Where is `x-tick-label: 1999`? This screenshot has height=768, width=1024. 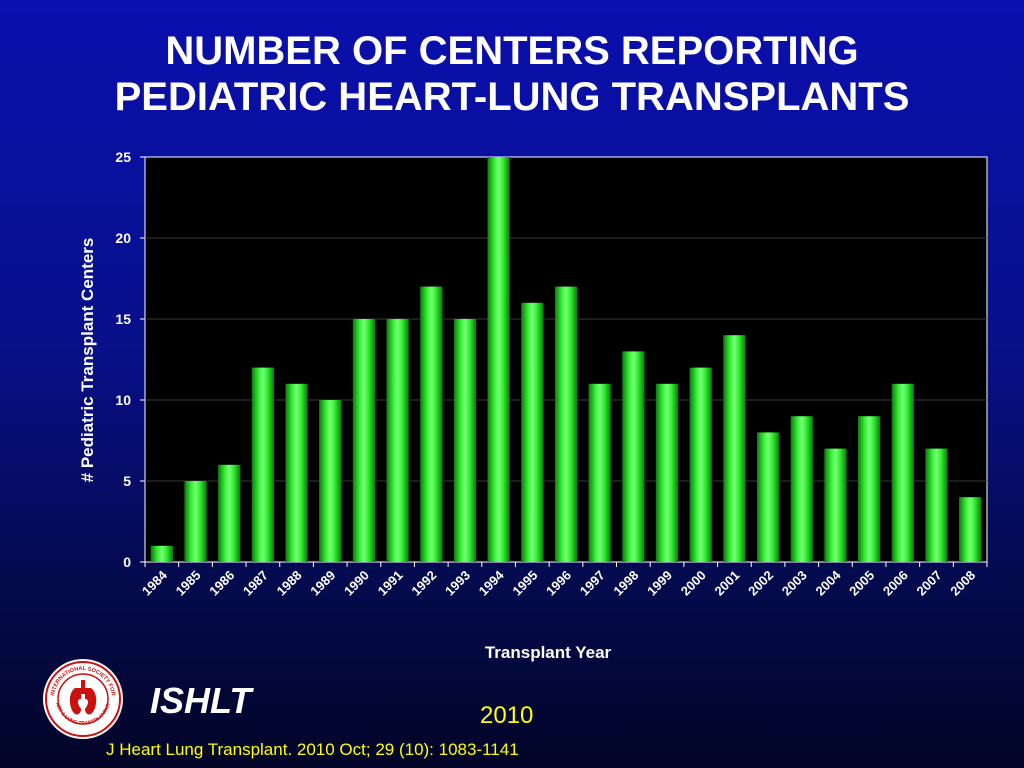 x-tick-label: 1999 is located at coordinates (659, 583).